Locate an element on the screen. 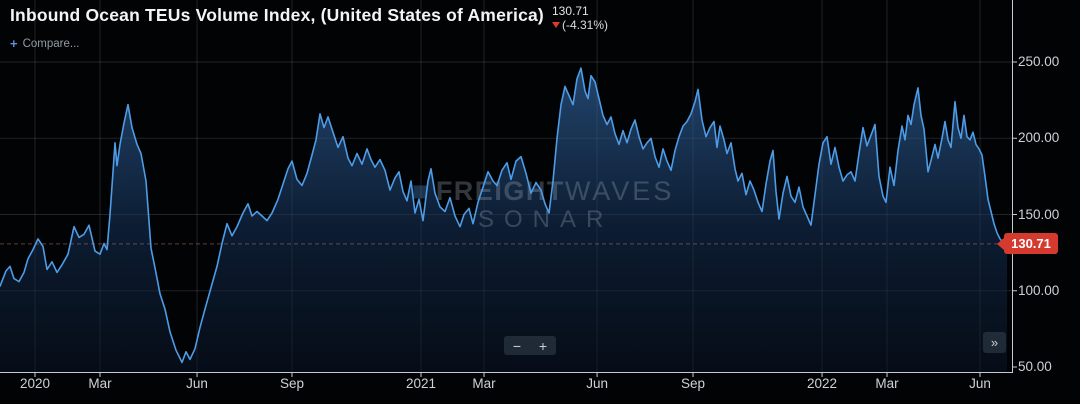 The height and width of the screenshot is (404, 1080). last-value: 130.71 is located at coordinates (570, 11).